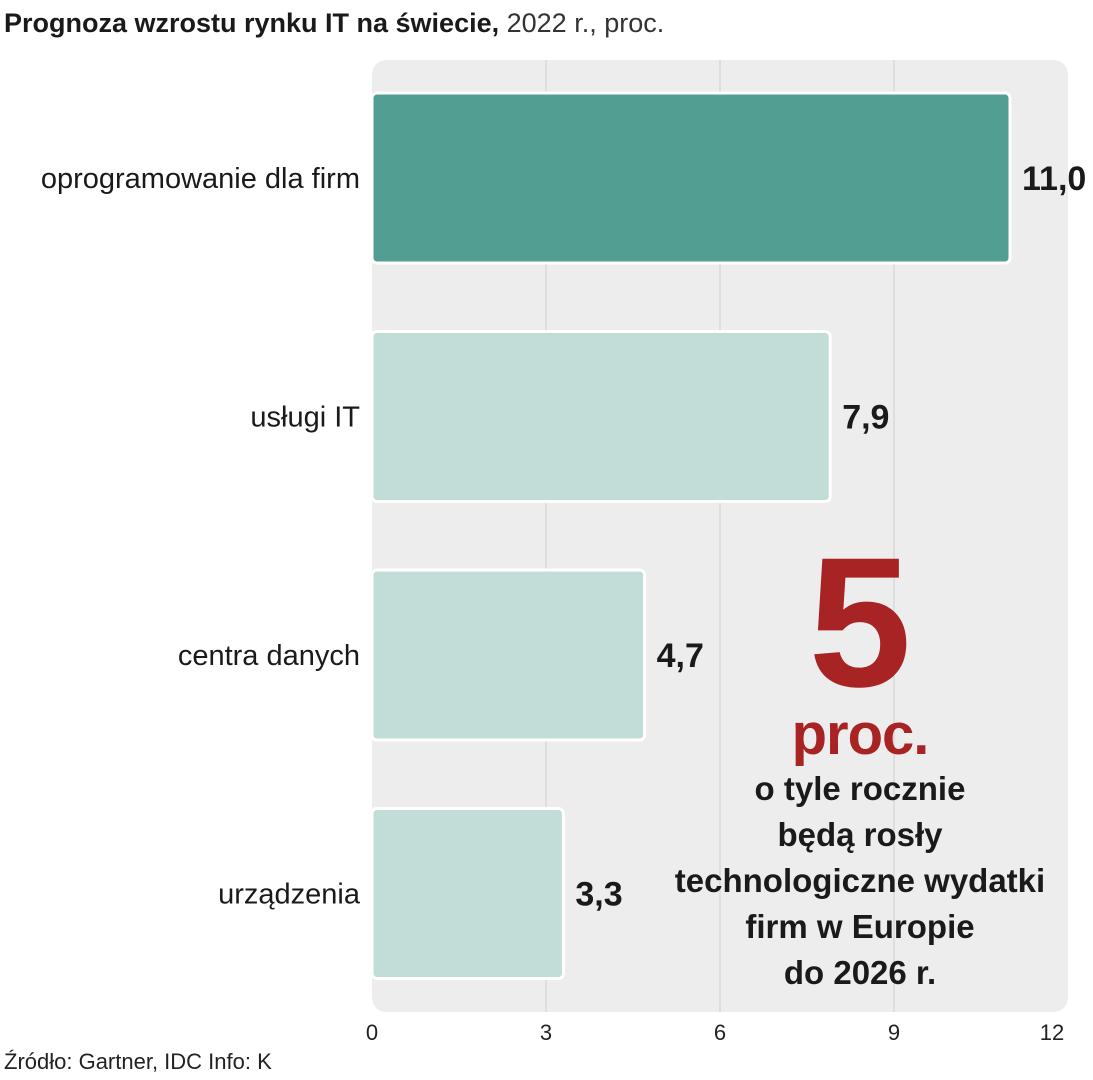 Image resolution: width=1093 pixels, height=1080 pixels. I want to click on tick-label: 12, so click(1052, 1032).